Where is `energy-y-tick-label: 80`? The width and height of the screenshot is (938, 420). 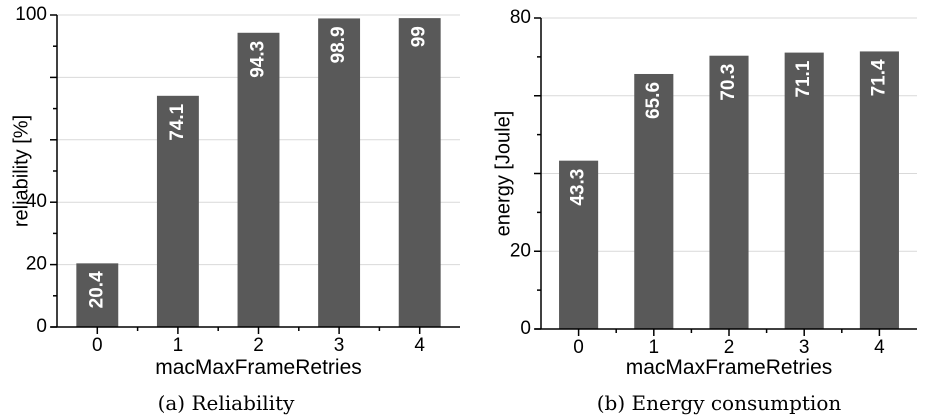
energy-y-tick-label: 80 is located at coordinates (520, 17).